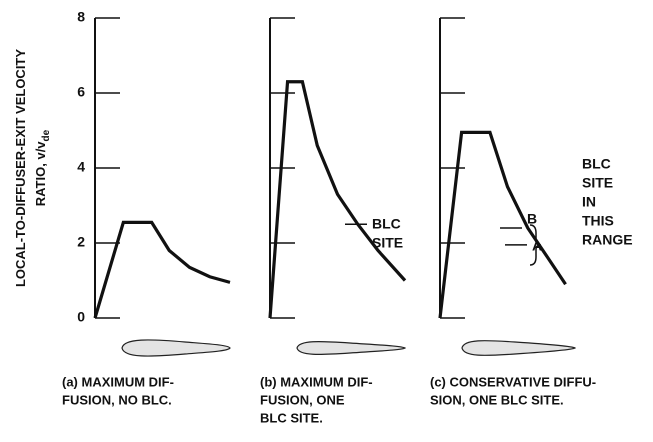 Image resolution: width=653 pixels, height=442 pixels. Describe the element at coordinates (532, 219) in the screenshot. I see `marker-label: B` at that location.